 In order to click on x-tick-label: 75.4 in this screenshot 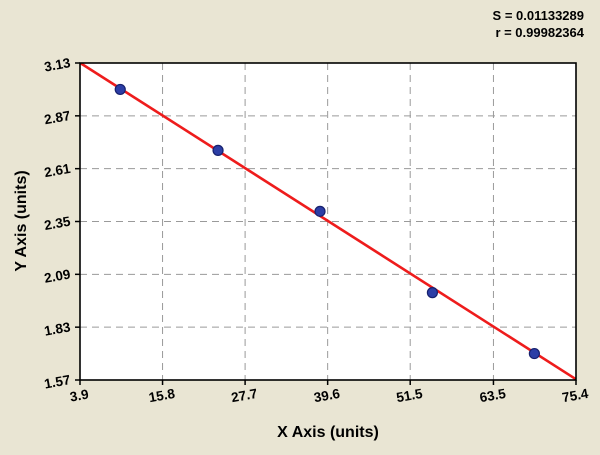, I will do `click(575, 395)`.